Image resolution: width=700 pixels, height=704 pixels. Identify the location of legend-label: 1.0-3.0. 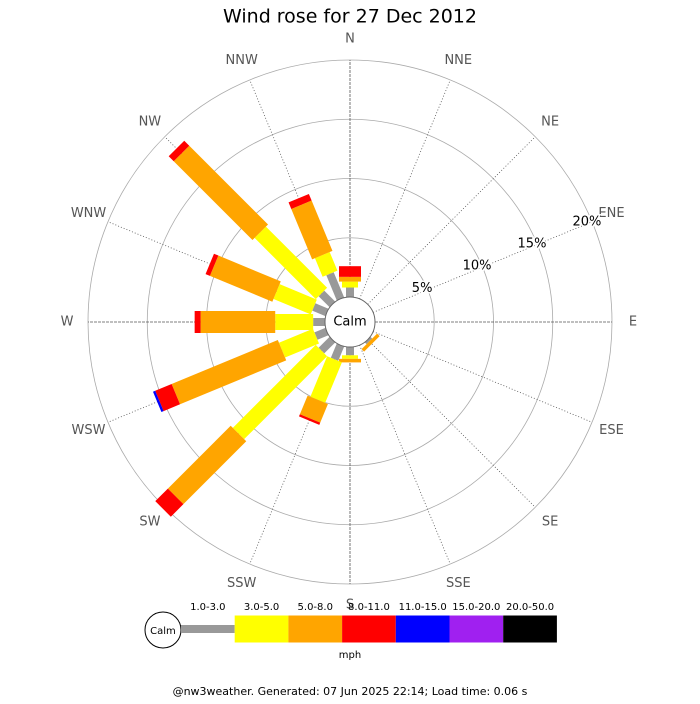
(207, 607).